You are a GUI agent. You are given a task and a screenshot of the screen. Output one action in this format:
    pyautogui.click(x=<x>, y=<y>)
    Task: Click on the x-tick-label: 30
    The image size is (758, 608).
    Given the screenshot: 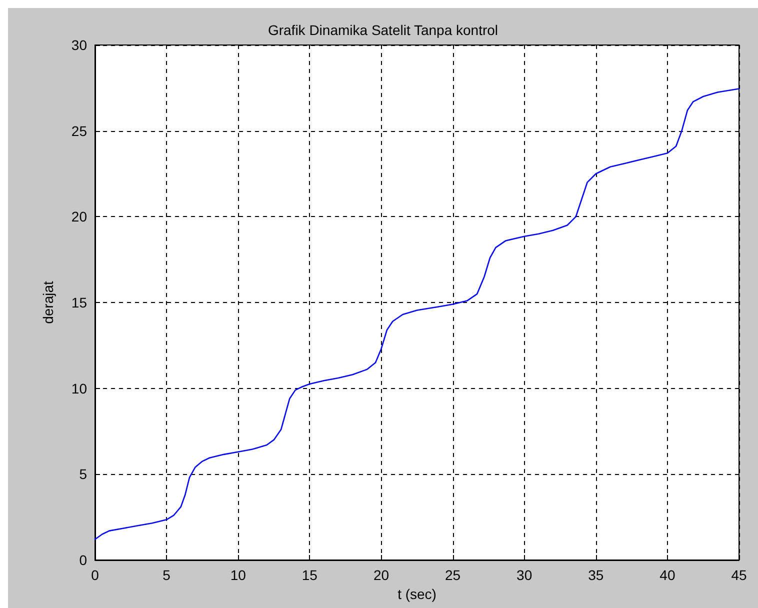 What is the action you would take?
    pyautogui.click(x=524, y=575)
    